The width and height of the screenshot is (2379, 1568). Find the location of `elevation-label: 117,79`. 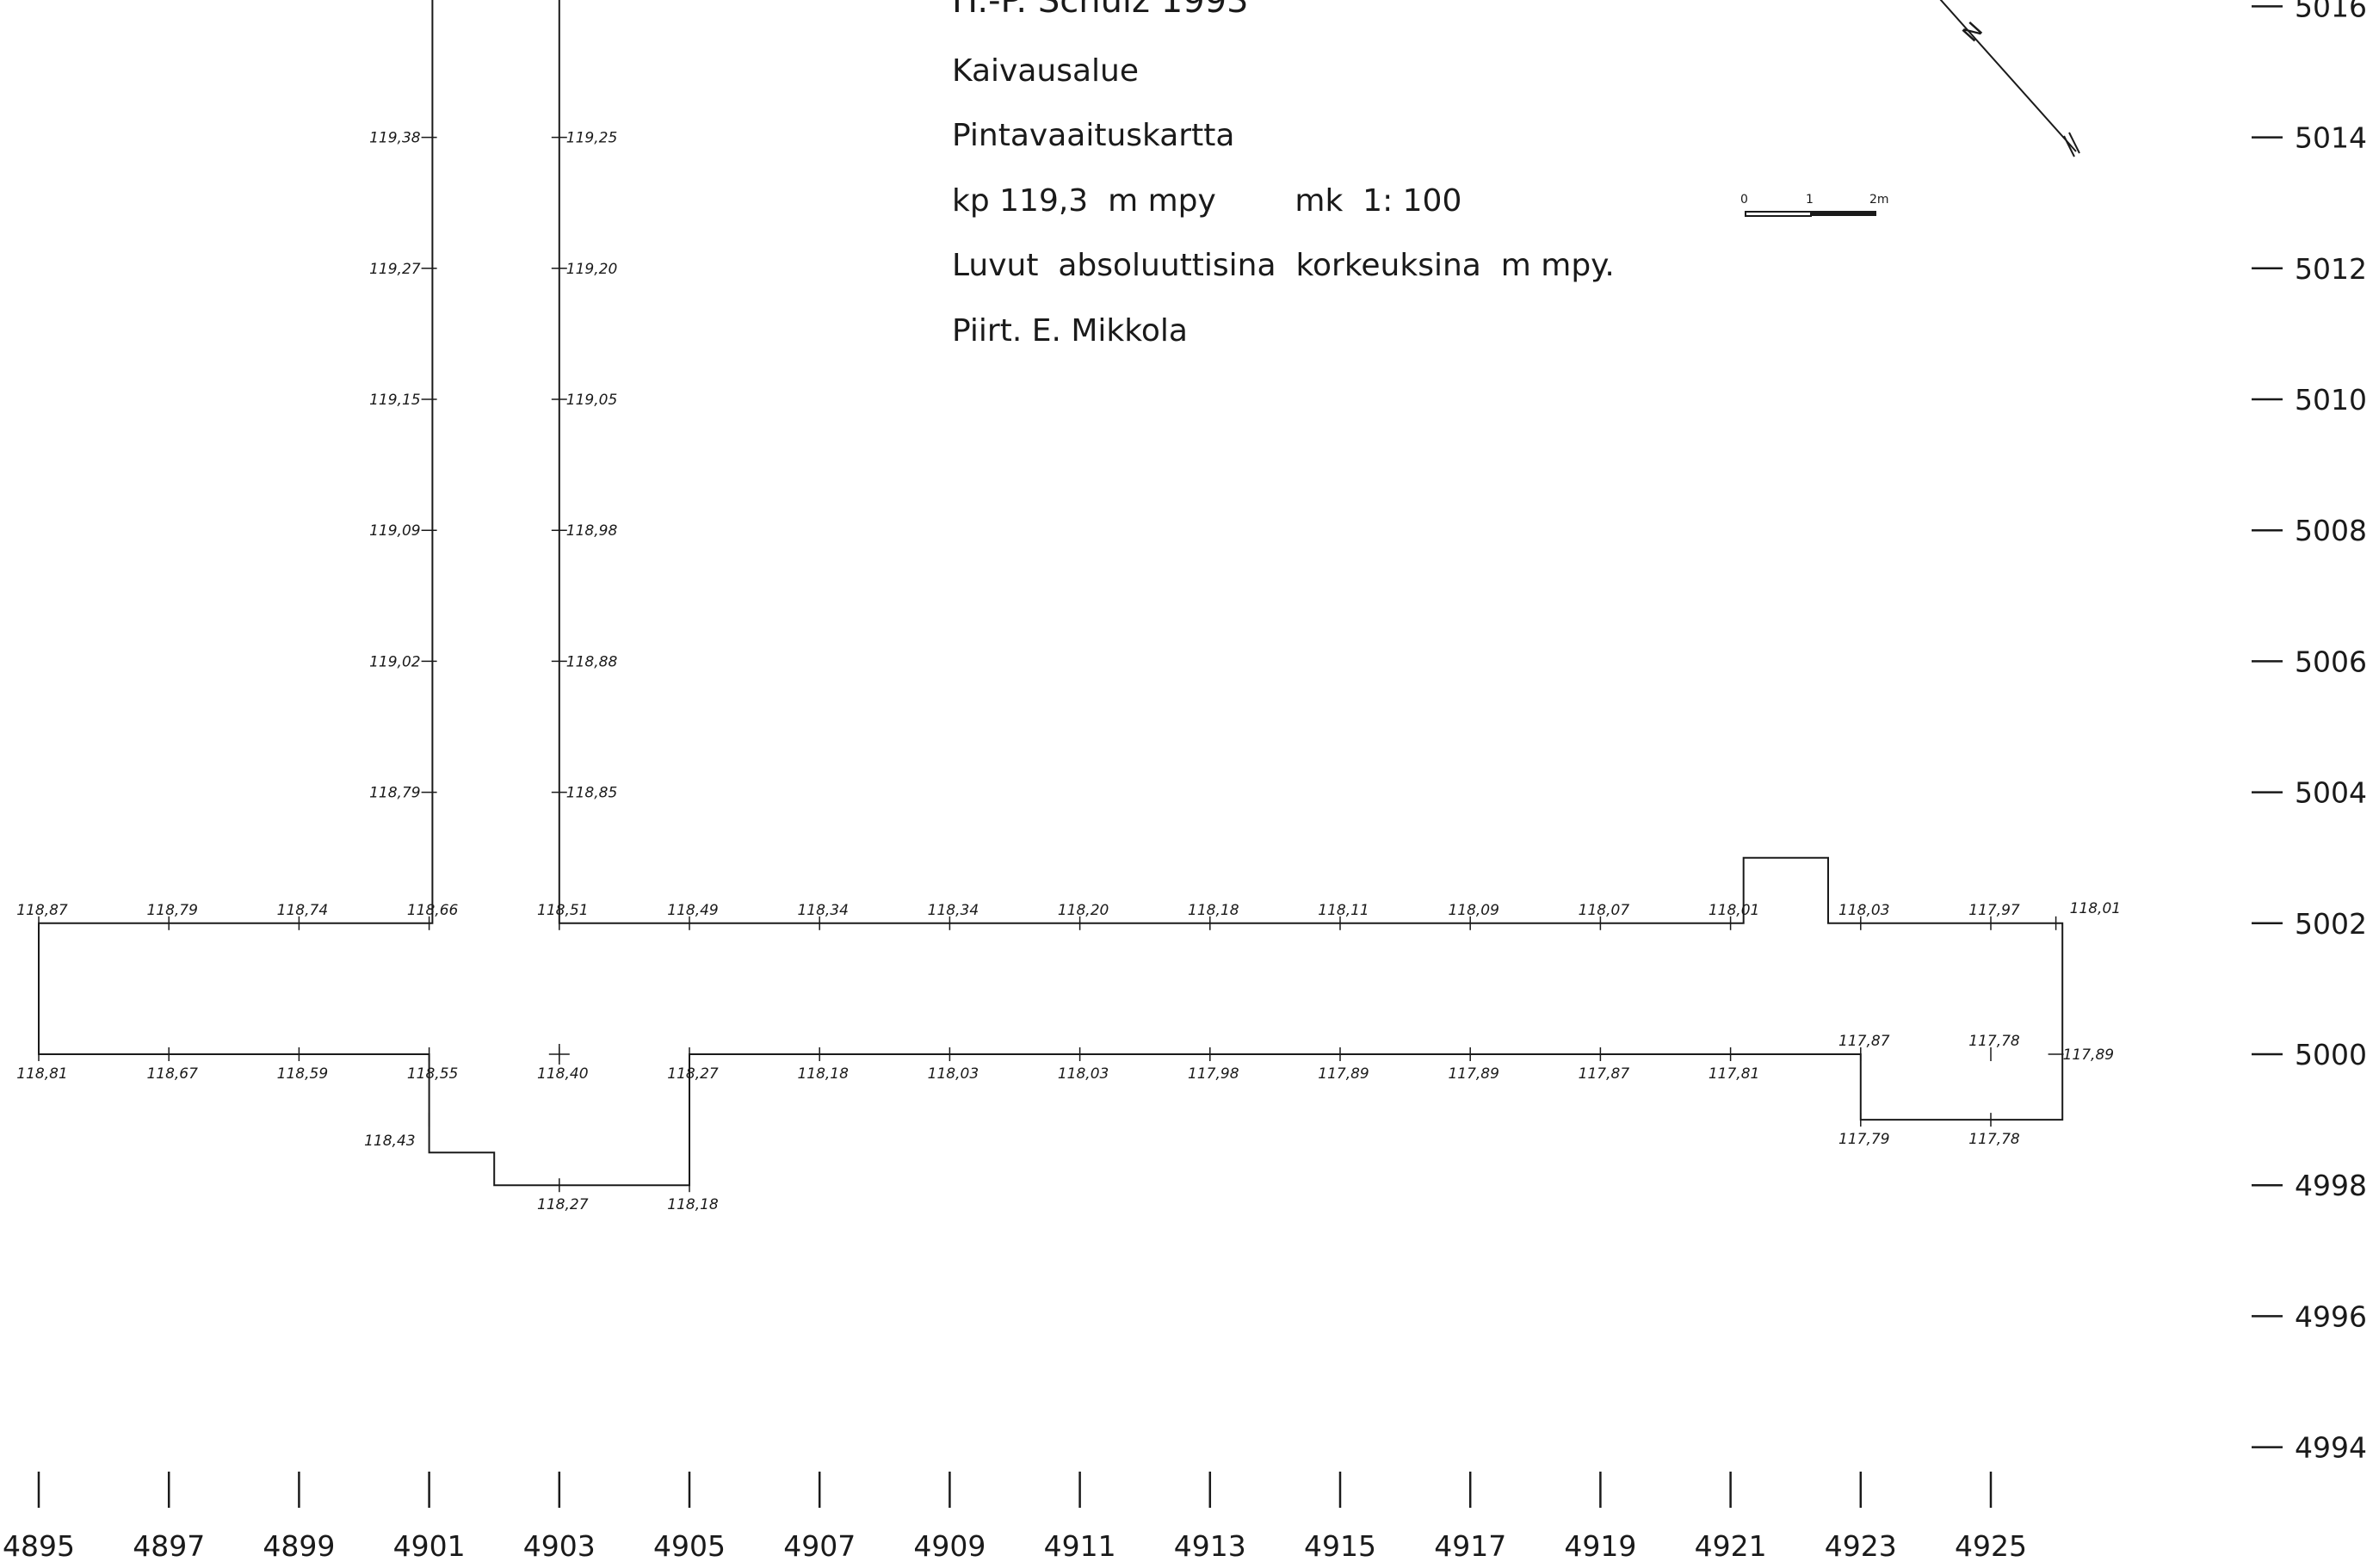

elevation-label: 117,79 is located at coordinates (1863, 1139).